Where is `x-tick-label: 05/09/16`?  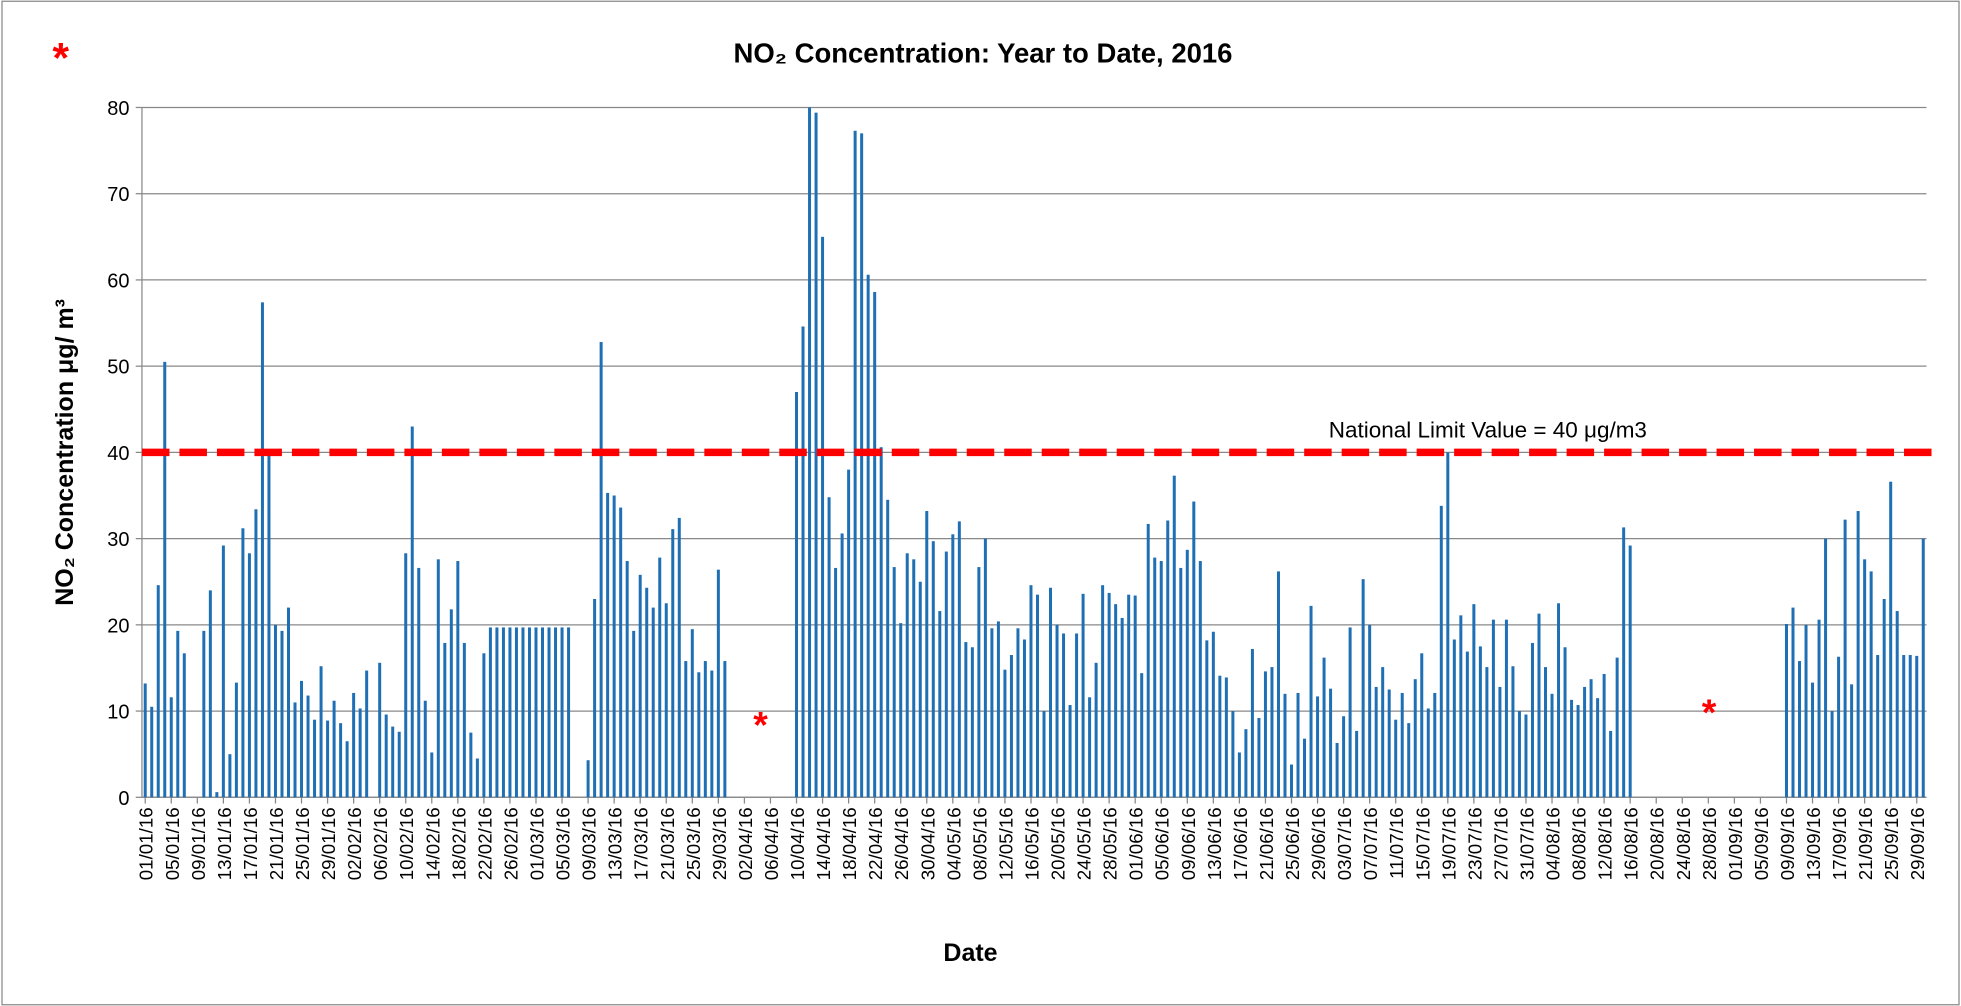
x-tick-label: 05/09/16 is located at coordinates (1761, 843).